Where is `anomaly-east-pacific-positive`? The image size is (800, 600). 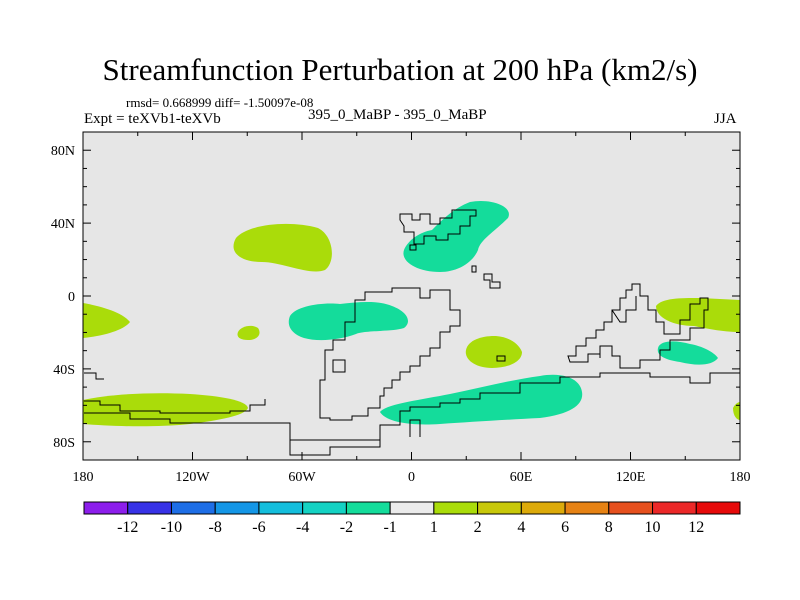 anomaly-east-pacific-positive is located at coordinates (106, 320).